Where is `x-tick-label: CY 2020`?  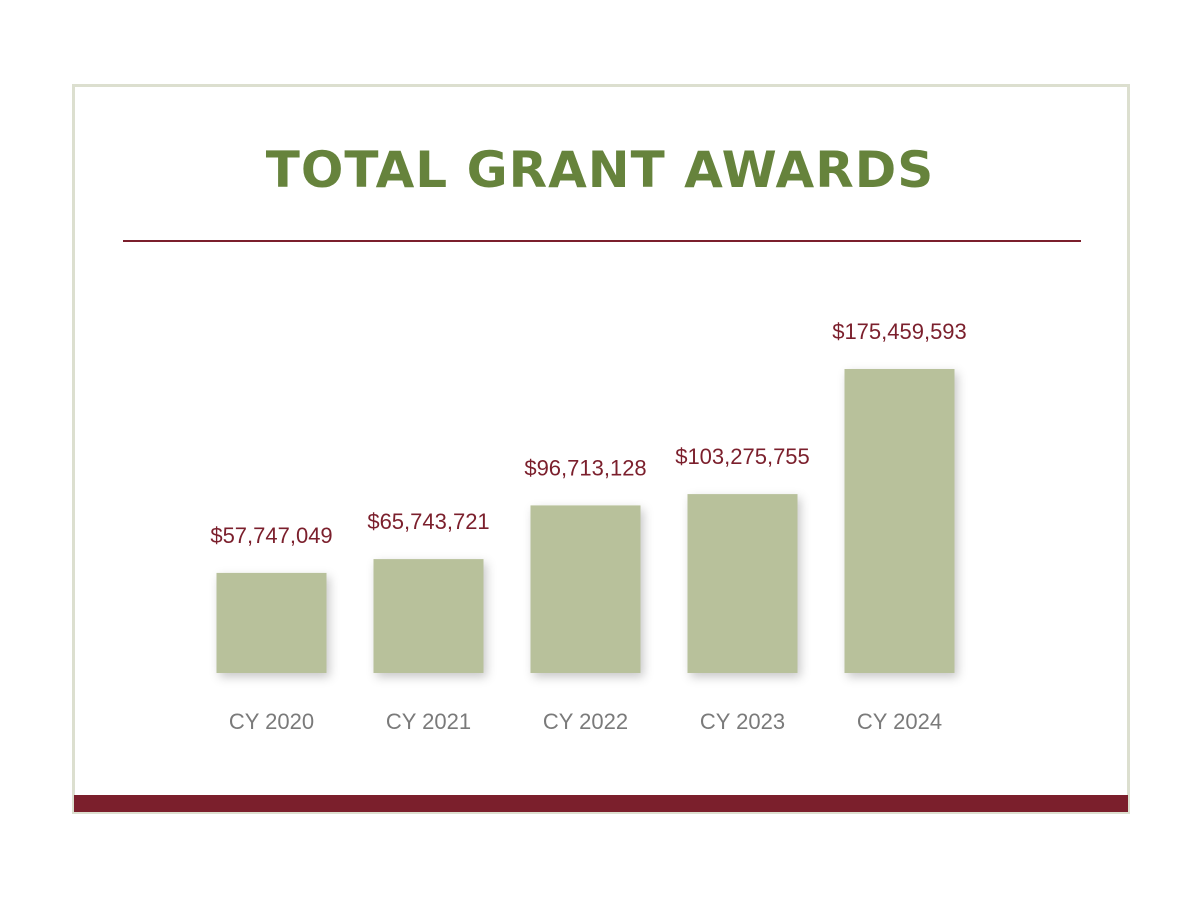 x-tick-label: CY 2020 is located at coordinates (271, 721).